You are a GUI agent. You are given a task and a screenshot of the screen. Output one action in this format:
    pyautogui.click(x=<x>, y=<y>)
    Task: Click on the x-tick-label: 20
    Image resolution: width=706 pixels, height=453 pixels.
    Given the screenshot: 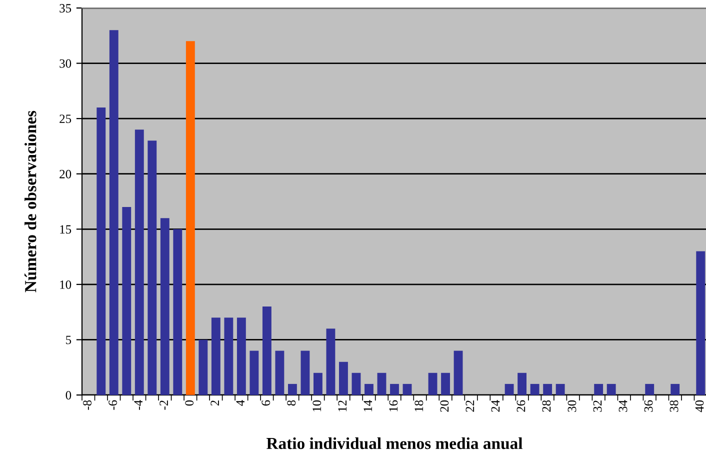 What is the action you would take?
    pyautogui.click(x=444, y=406)
    